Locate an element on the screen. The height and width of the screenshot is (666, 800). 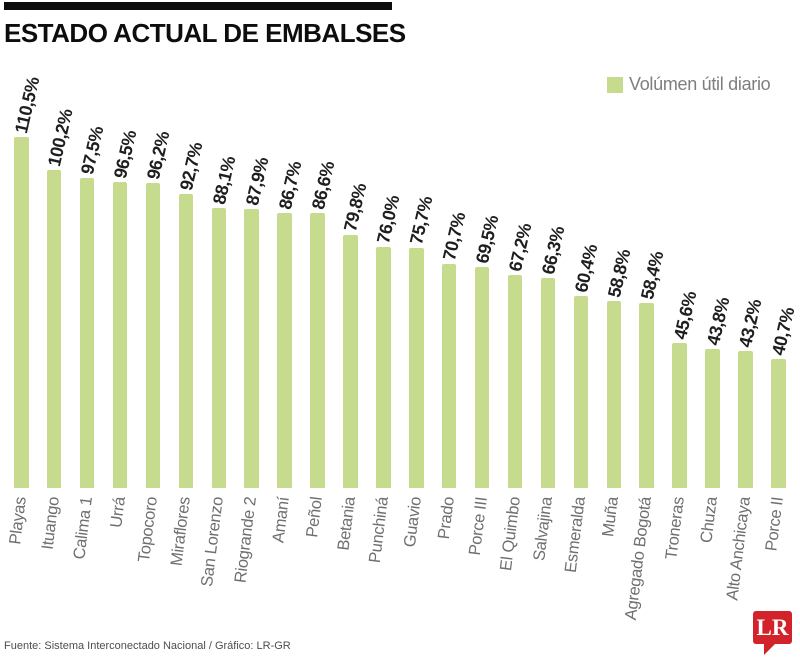
bar-value-label: 96,2% is located at coordinates (158, 155).